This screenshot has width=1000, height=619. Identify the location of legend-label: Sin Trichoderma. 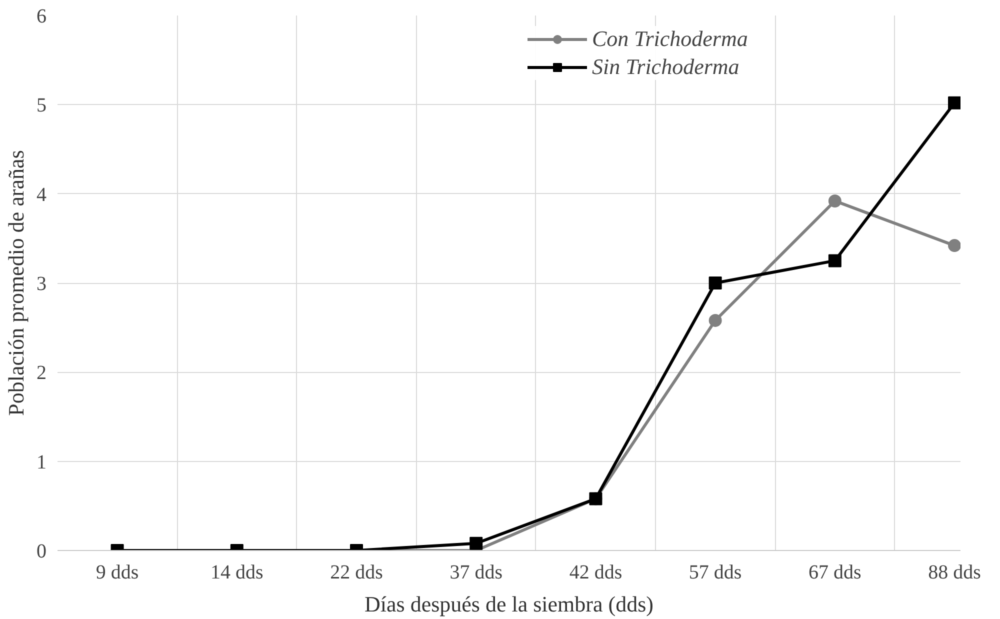
(666, 67).